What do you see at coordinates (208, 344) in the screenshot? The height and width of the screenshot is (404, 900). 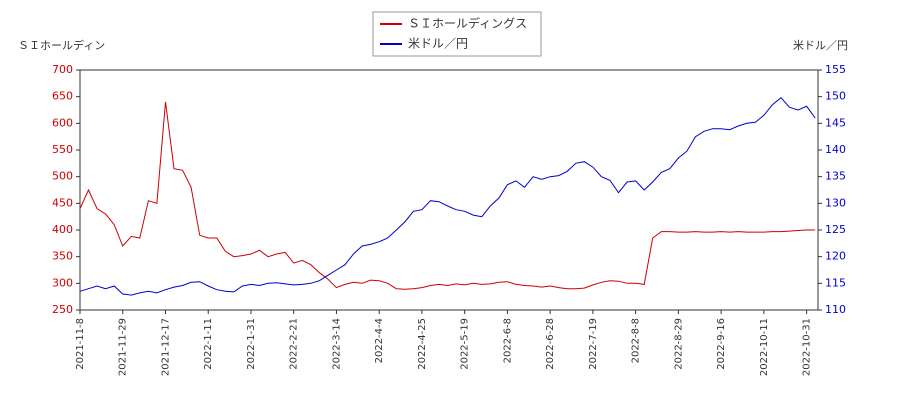 I see `x-tick-label: 2022-1-11` at bounding box center [208, 344].